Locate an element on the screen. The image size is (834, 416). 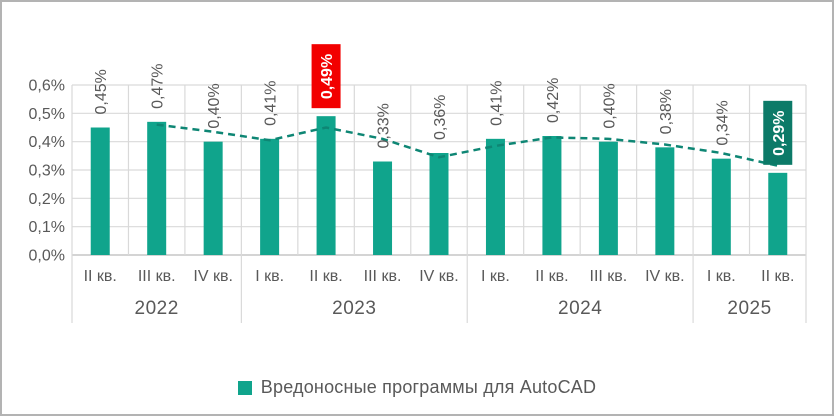
y-tick-label: 0,5% is located at coordinates (47, 114).